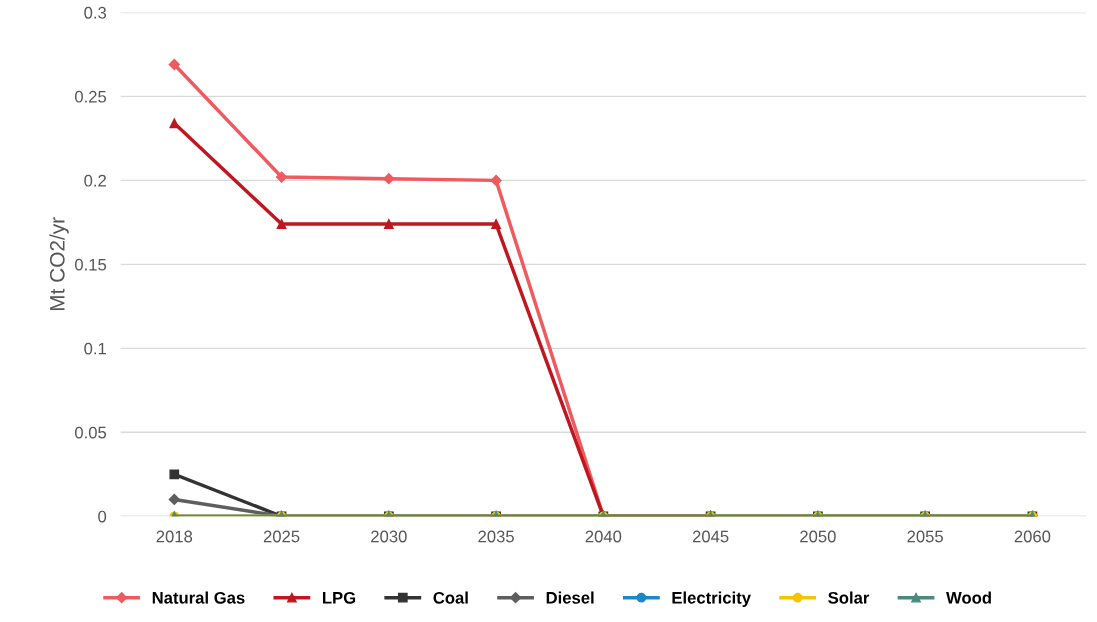  Describe the element at coordinates (59, 264) in the screenshot. I see `y-axis-title: Mt CO2/yr` at that location.